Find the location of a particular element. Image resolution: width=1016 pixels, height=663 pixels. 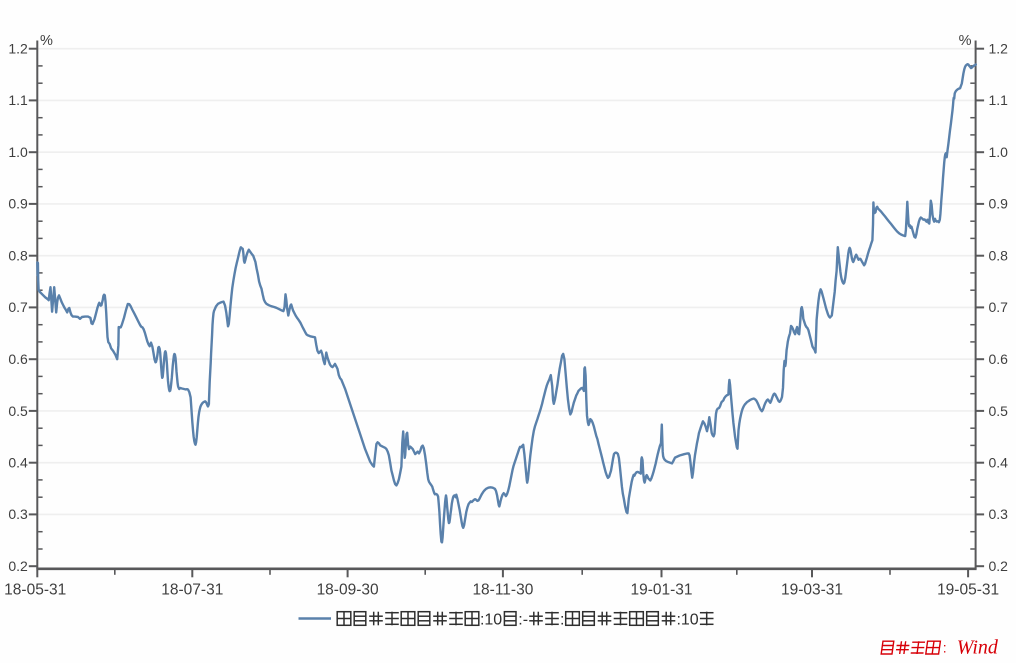

svg-text: 19-03-31 is located at coordinates (812, 589).